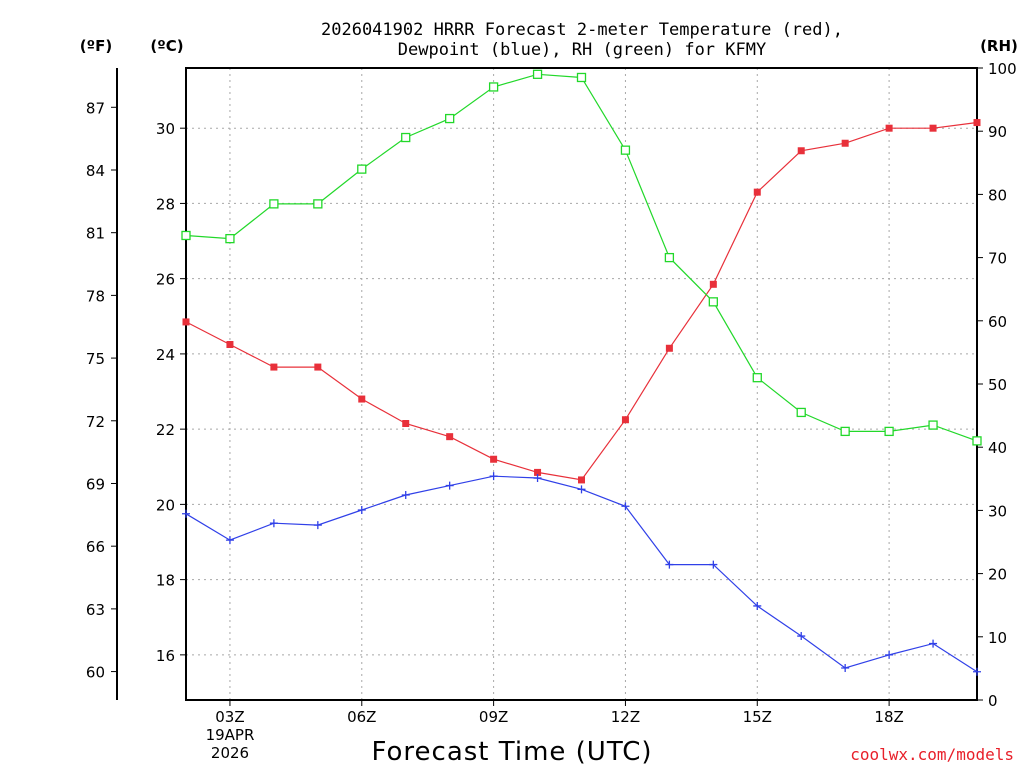 The height and width of the screenshot is (768, 1024). What do you see at coordinates (95, 108) in the screenshot?
I see `fahrenheit-tick-label: 87` at bounding box center [95, 108].